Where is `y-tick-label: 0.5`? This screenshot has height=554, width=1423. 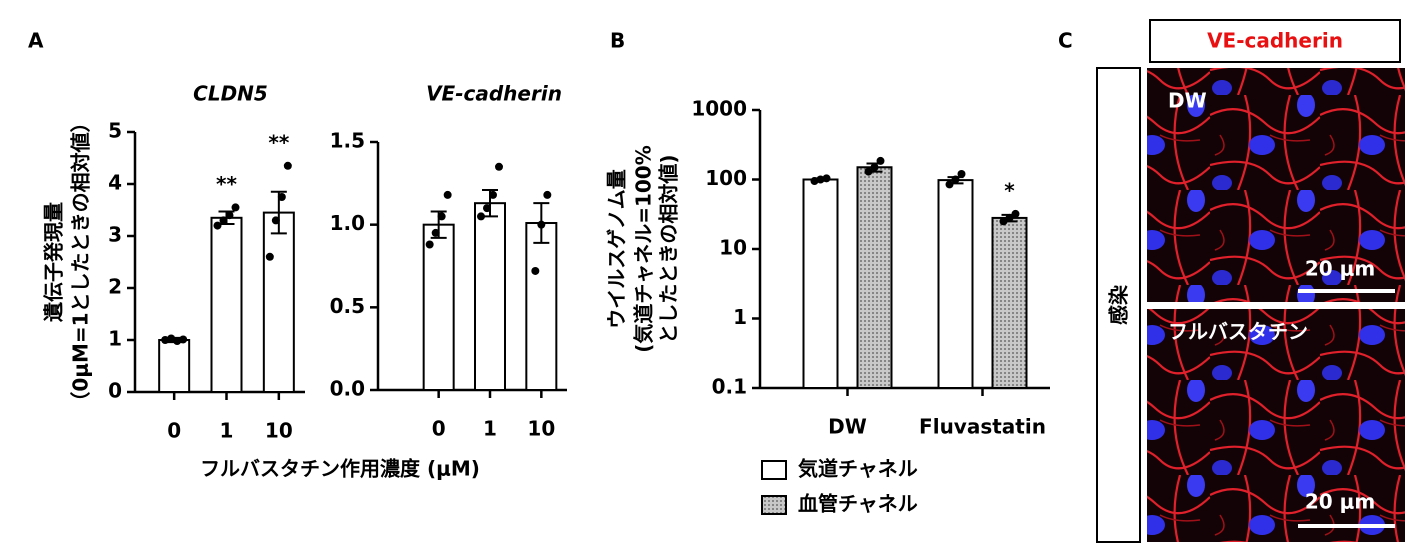 y-tick-label: 0.5 is located at coordinates (347, 306).